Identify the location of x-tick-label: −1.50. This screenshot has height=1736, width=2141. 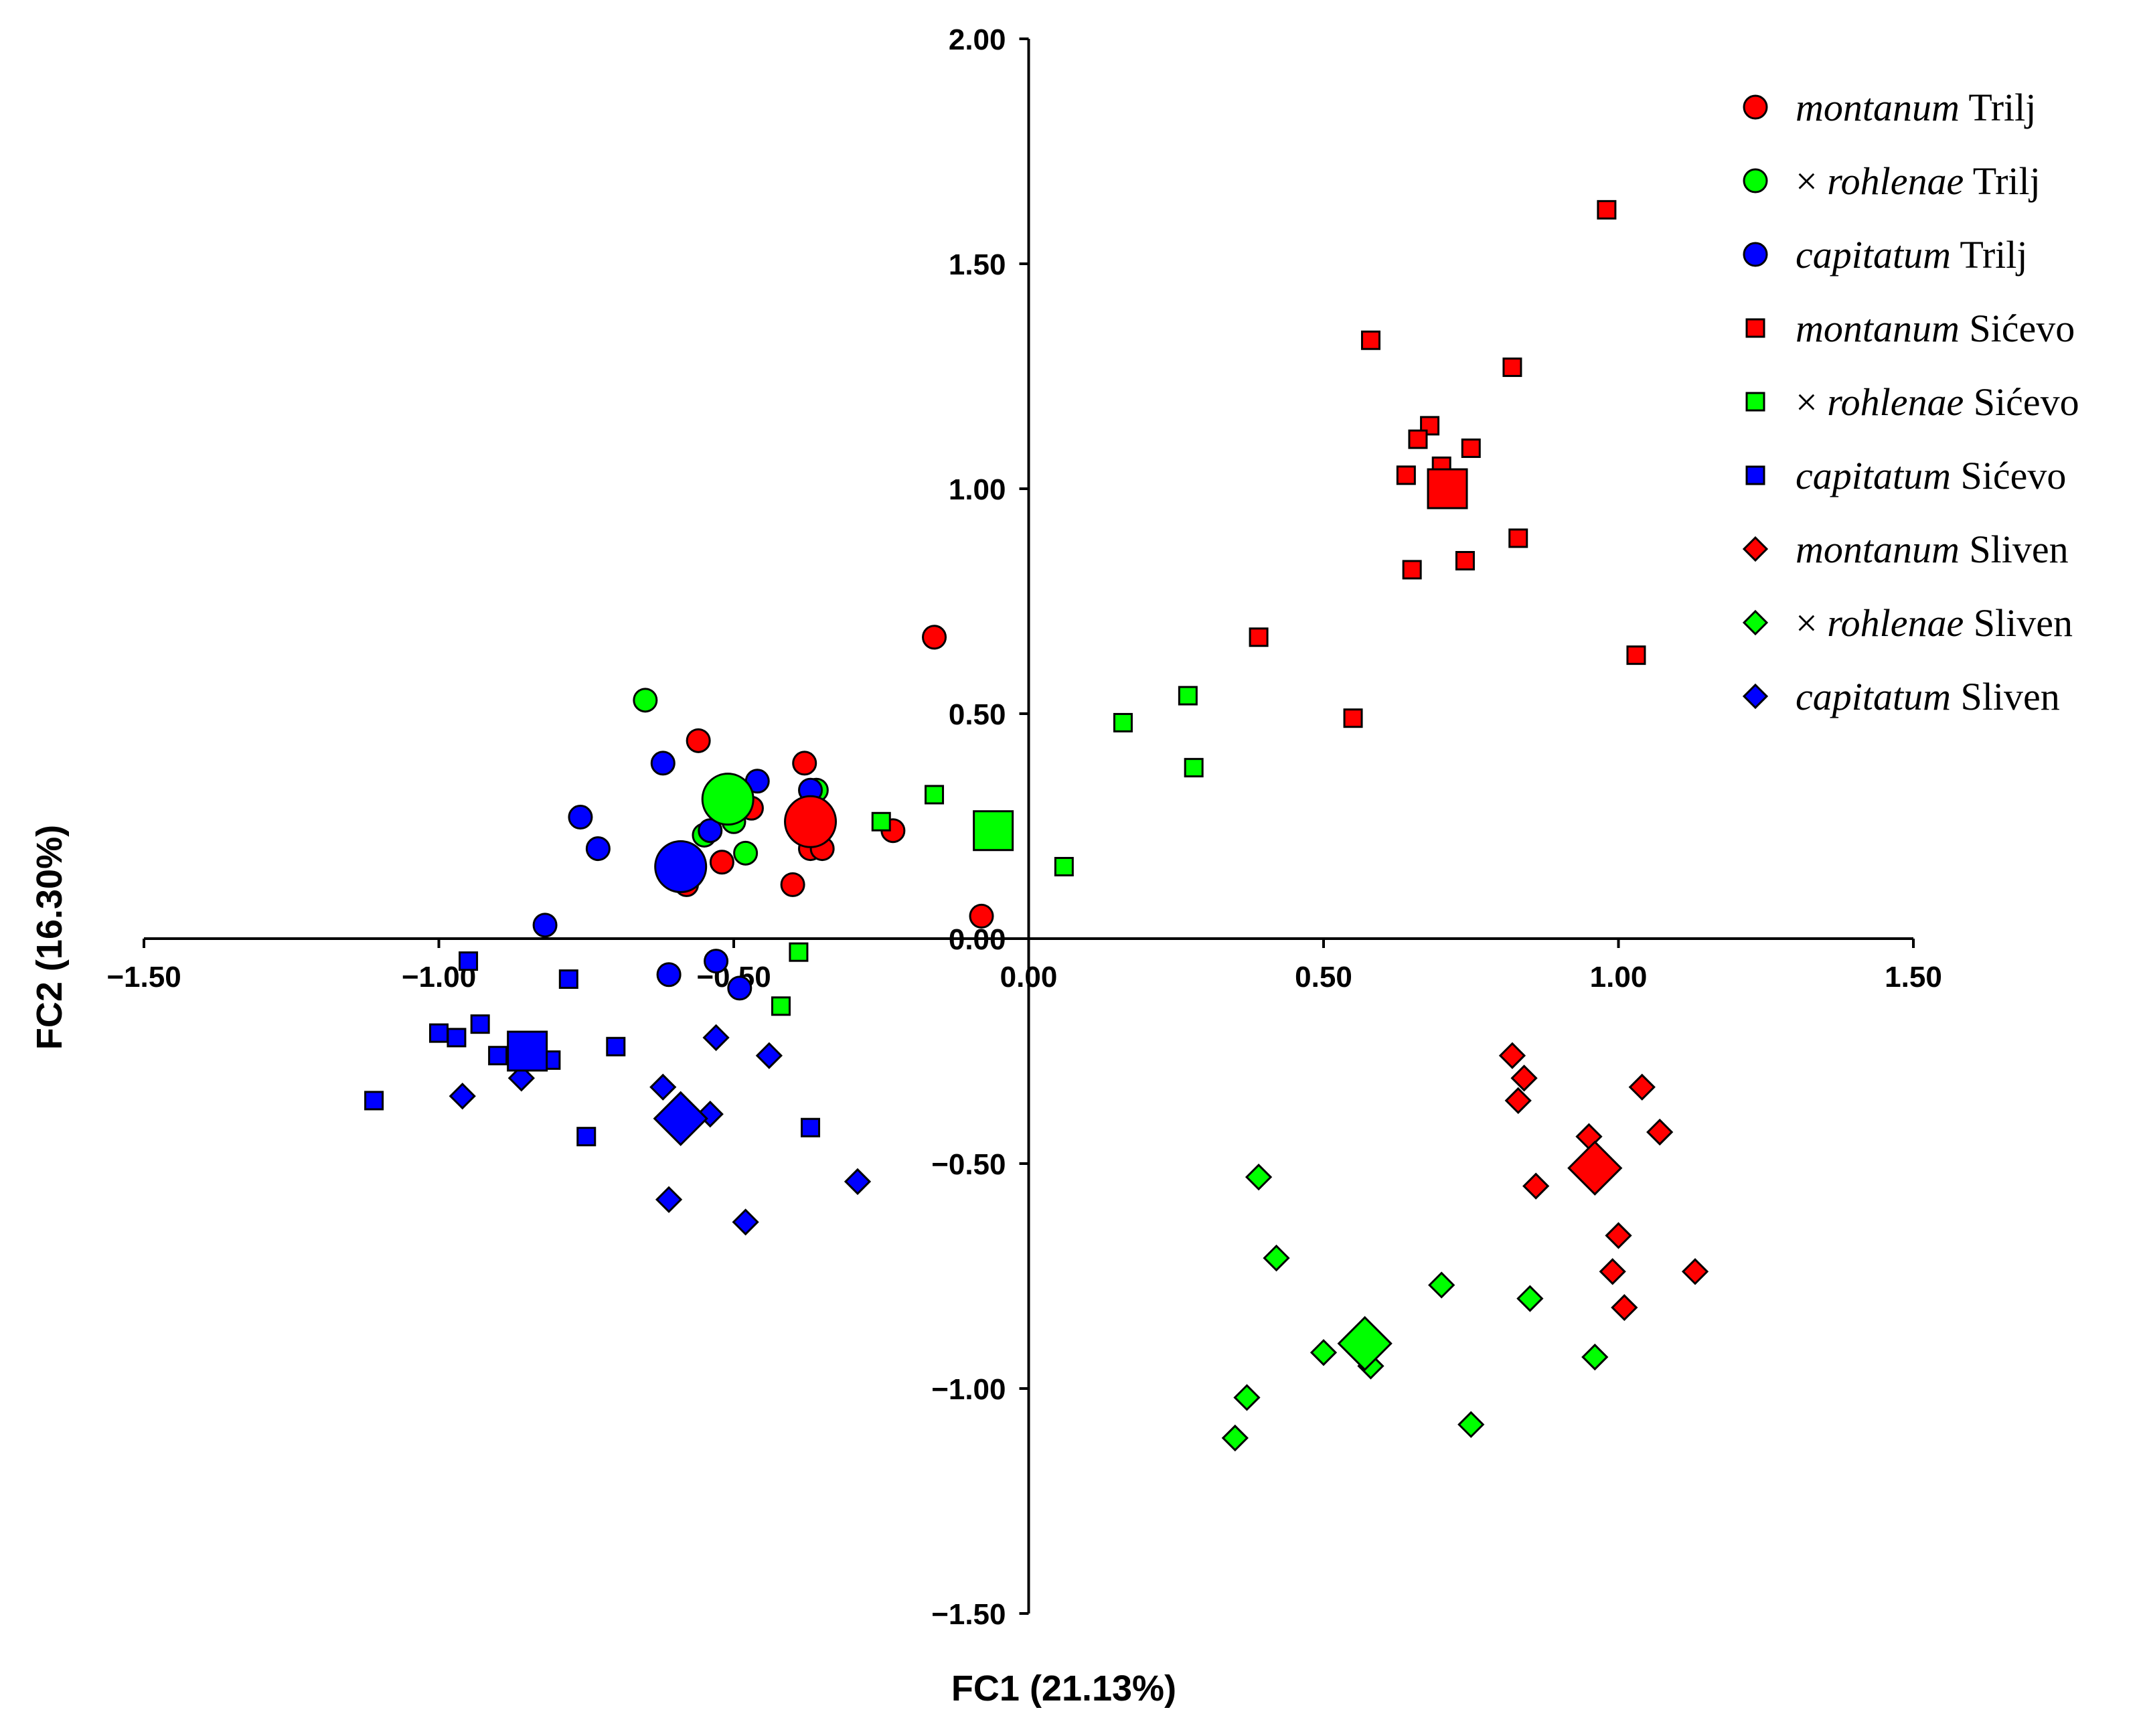
(143, 977).